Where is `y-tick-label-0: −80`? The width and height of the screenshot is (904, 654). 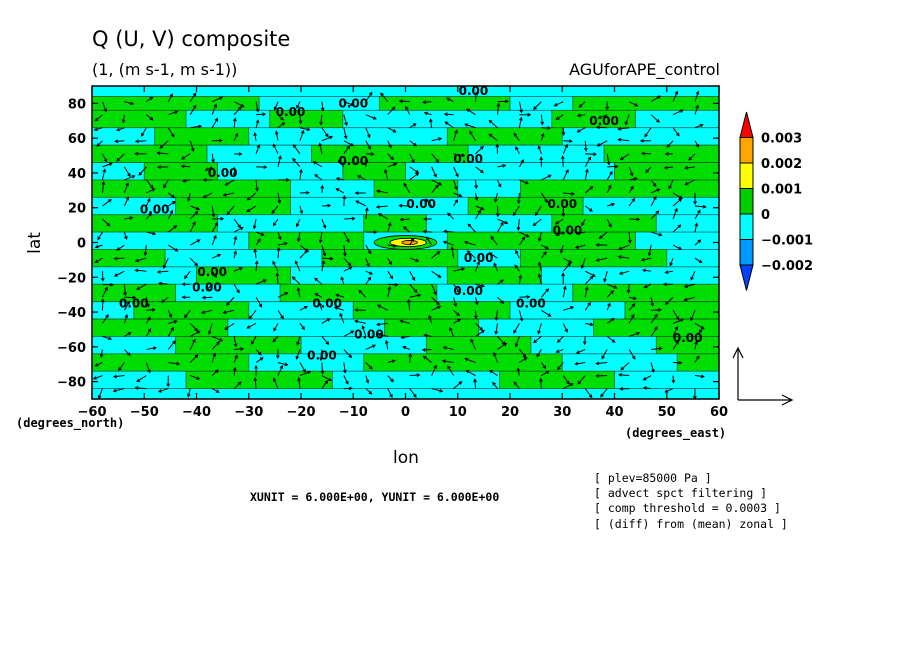
y-tick-label-0: −80 is located at coordinates (71, 383).